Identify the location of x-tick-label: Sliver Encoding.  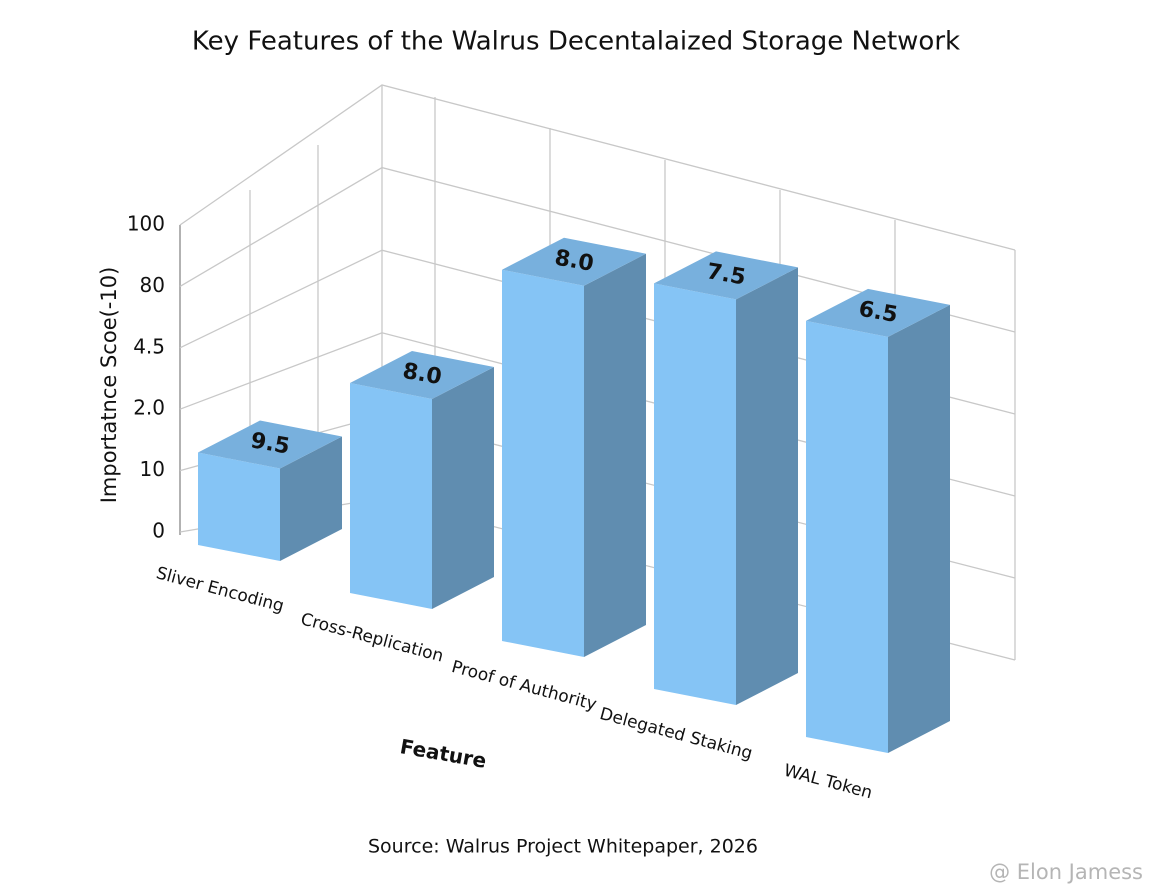
(220, 589).